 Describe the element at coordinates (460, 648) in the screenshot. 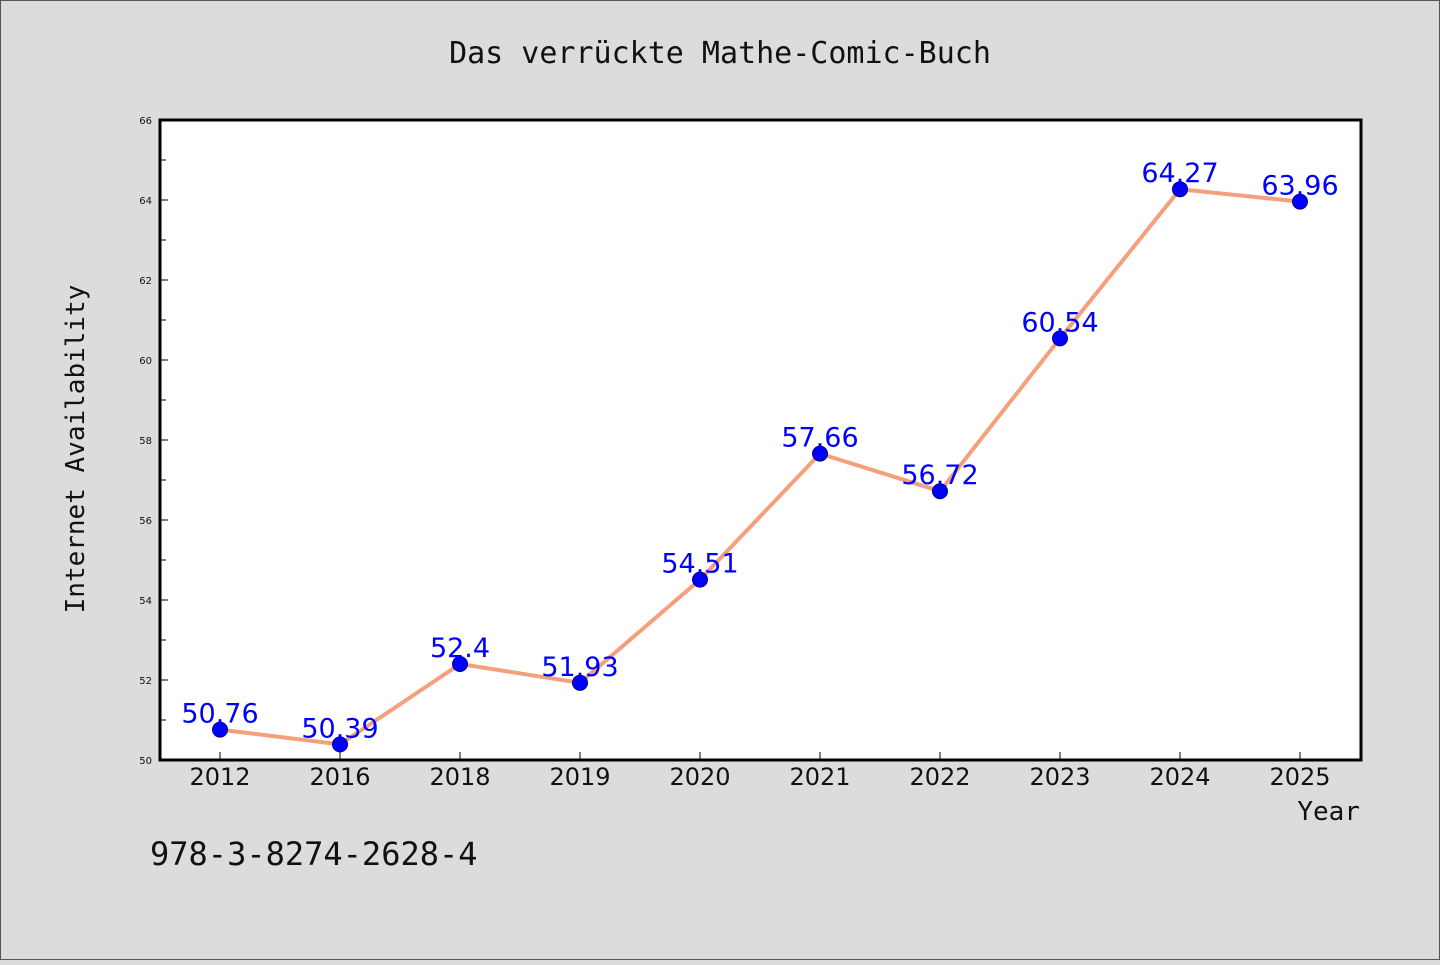

I see `data-label: 52.4` at that location.